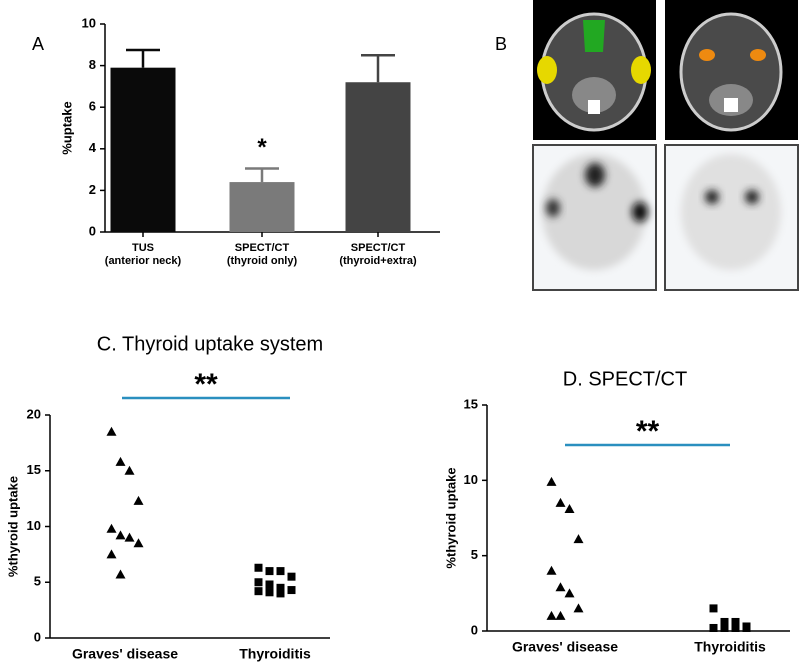 This screenshot has height=667, width=800. What do you see at coordinates (665, 217) in the screenshot?
I see `spect-images` at bounding box center [665, 217].